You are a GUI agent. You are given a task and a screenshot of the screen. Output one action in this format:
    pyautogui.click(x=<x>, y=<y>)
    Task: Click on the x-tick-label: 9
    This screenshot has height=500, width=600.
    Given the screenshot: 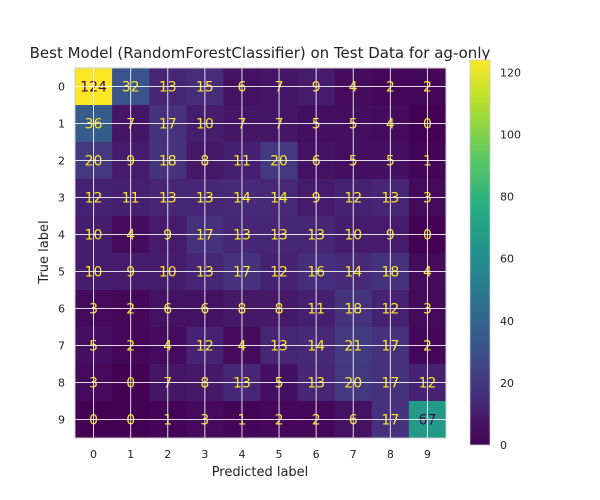 What is the action you would take?
    pyautogui.click(x=427, y=454)
    